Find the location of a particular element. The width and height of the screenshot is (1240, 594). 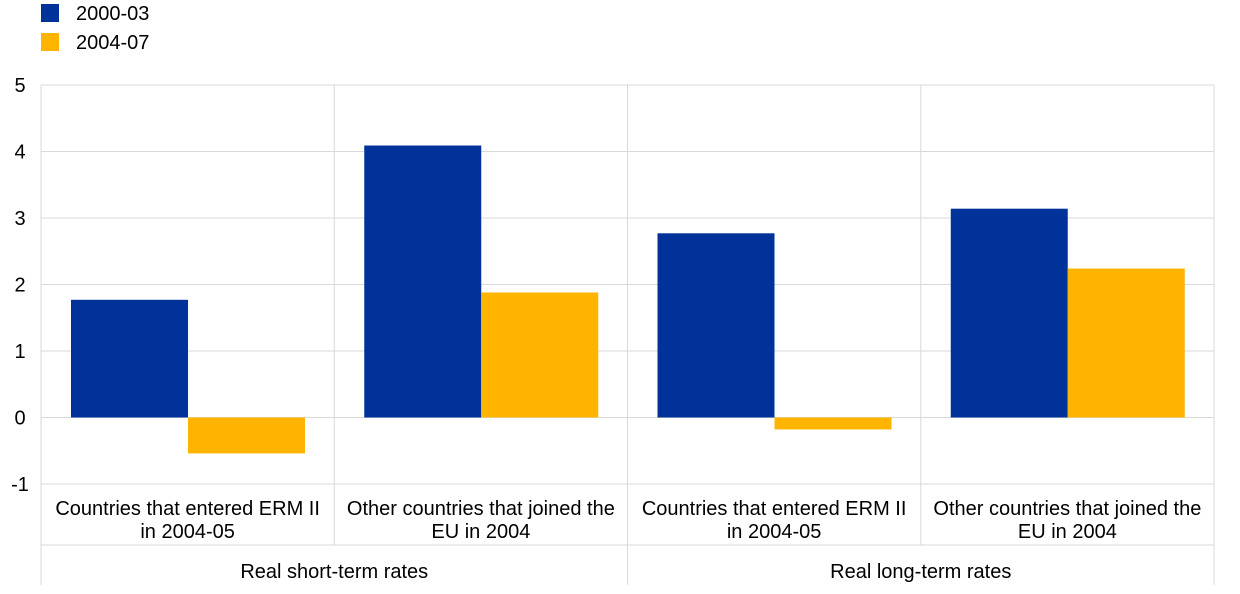

y-tick-label: 3 is located at coordinates (19, 219).